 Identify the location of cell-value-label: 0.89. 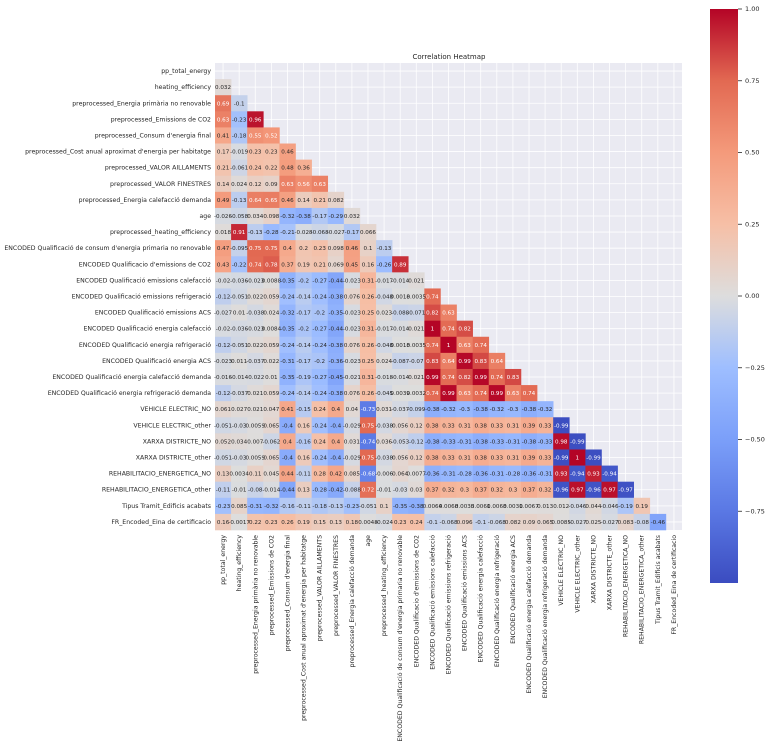
(400, 265).